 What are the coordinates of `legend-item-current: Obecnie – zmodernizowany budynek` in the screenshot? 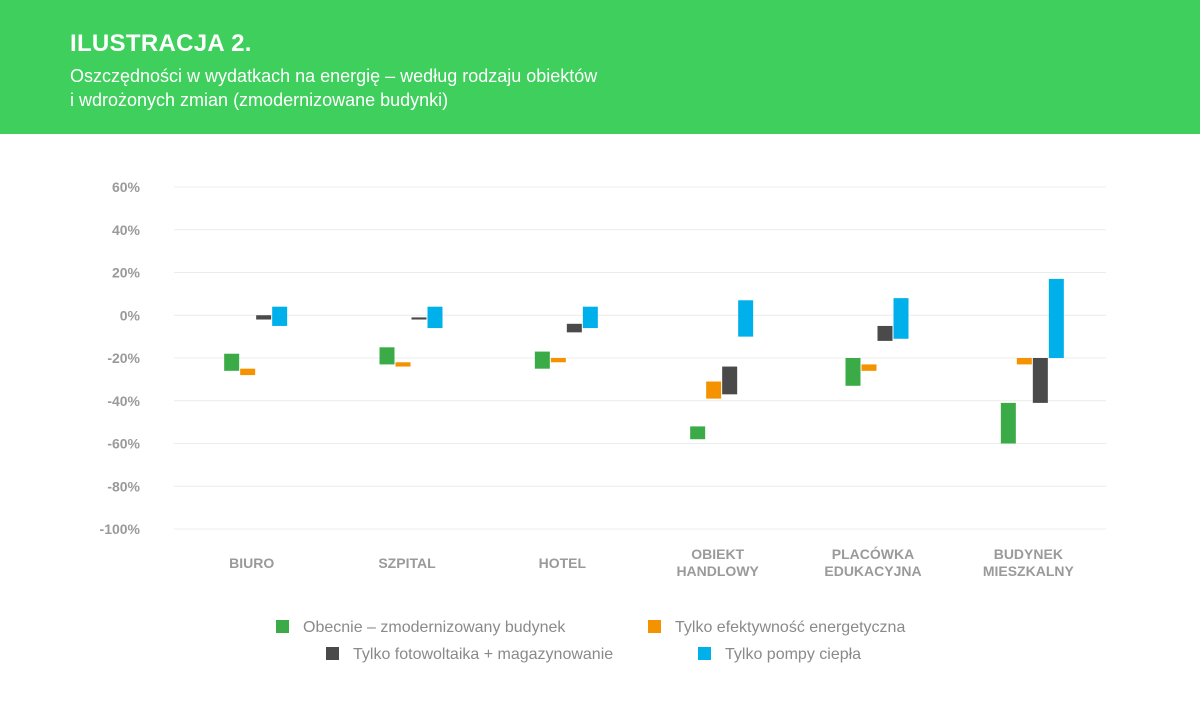 It's located at (420, 628).